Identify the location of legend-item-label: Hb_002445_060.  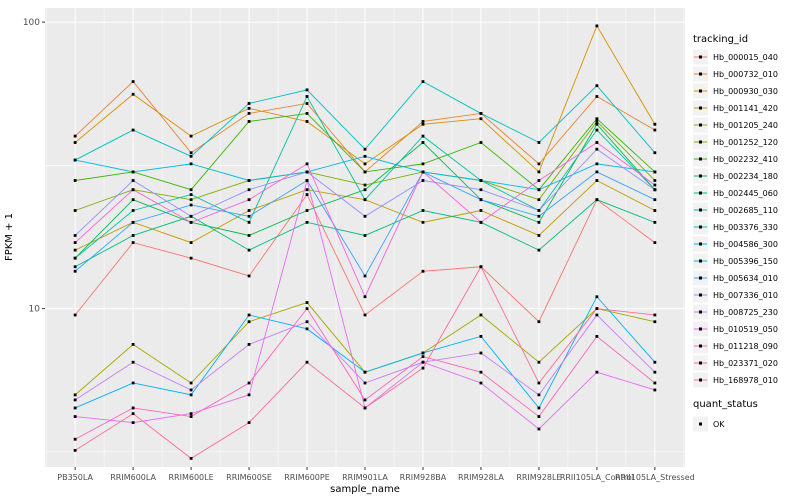
(745, 193).